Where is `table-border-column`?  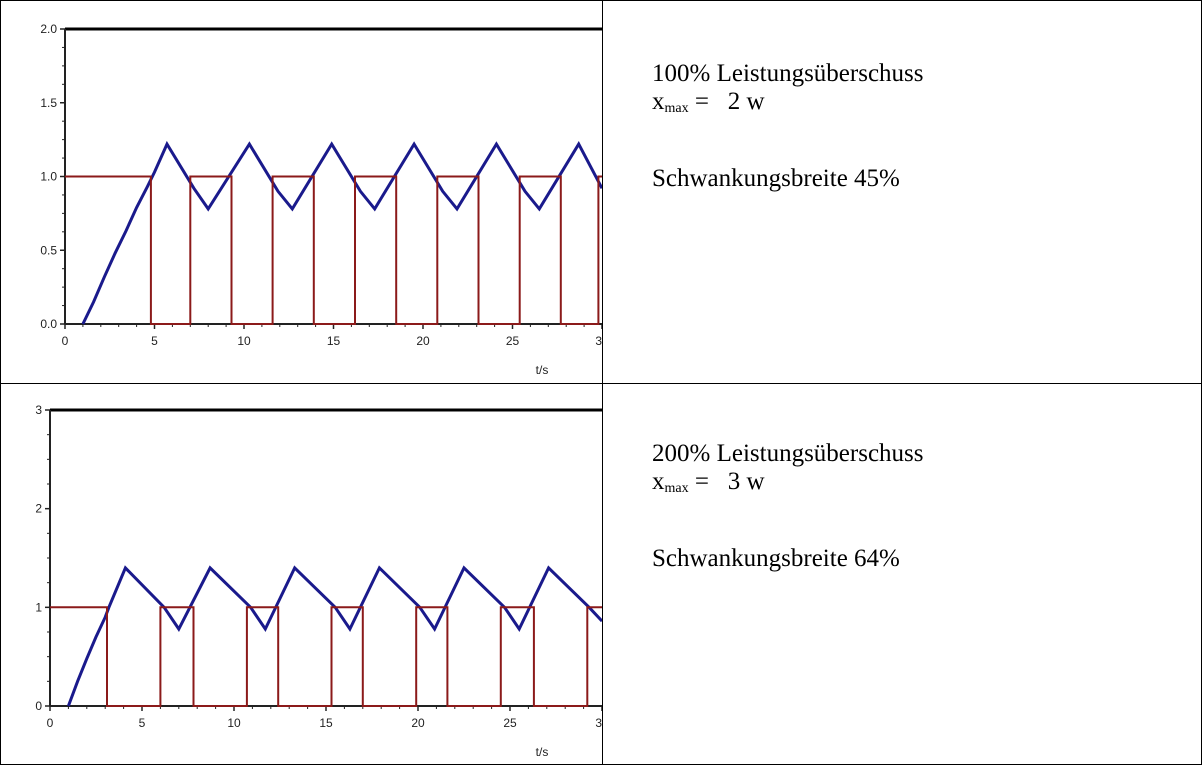 table-border-column is located at coordinates (602, 382).